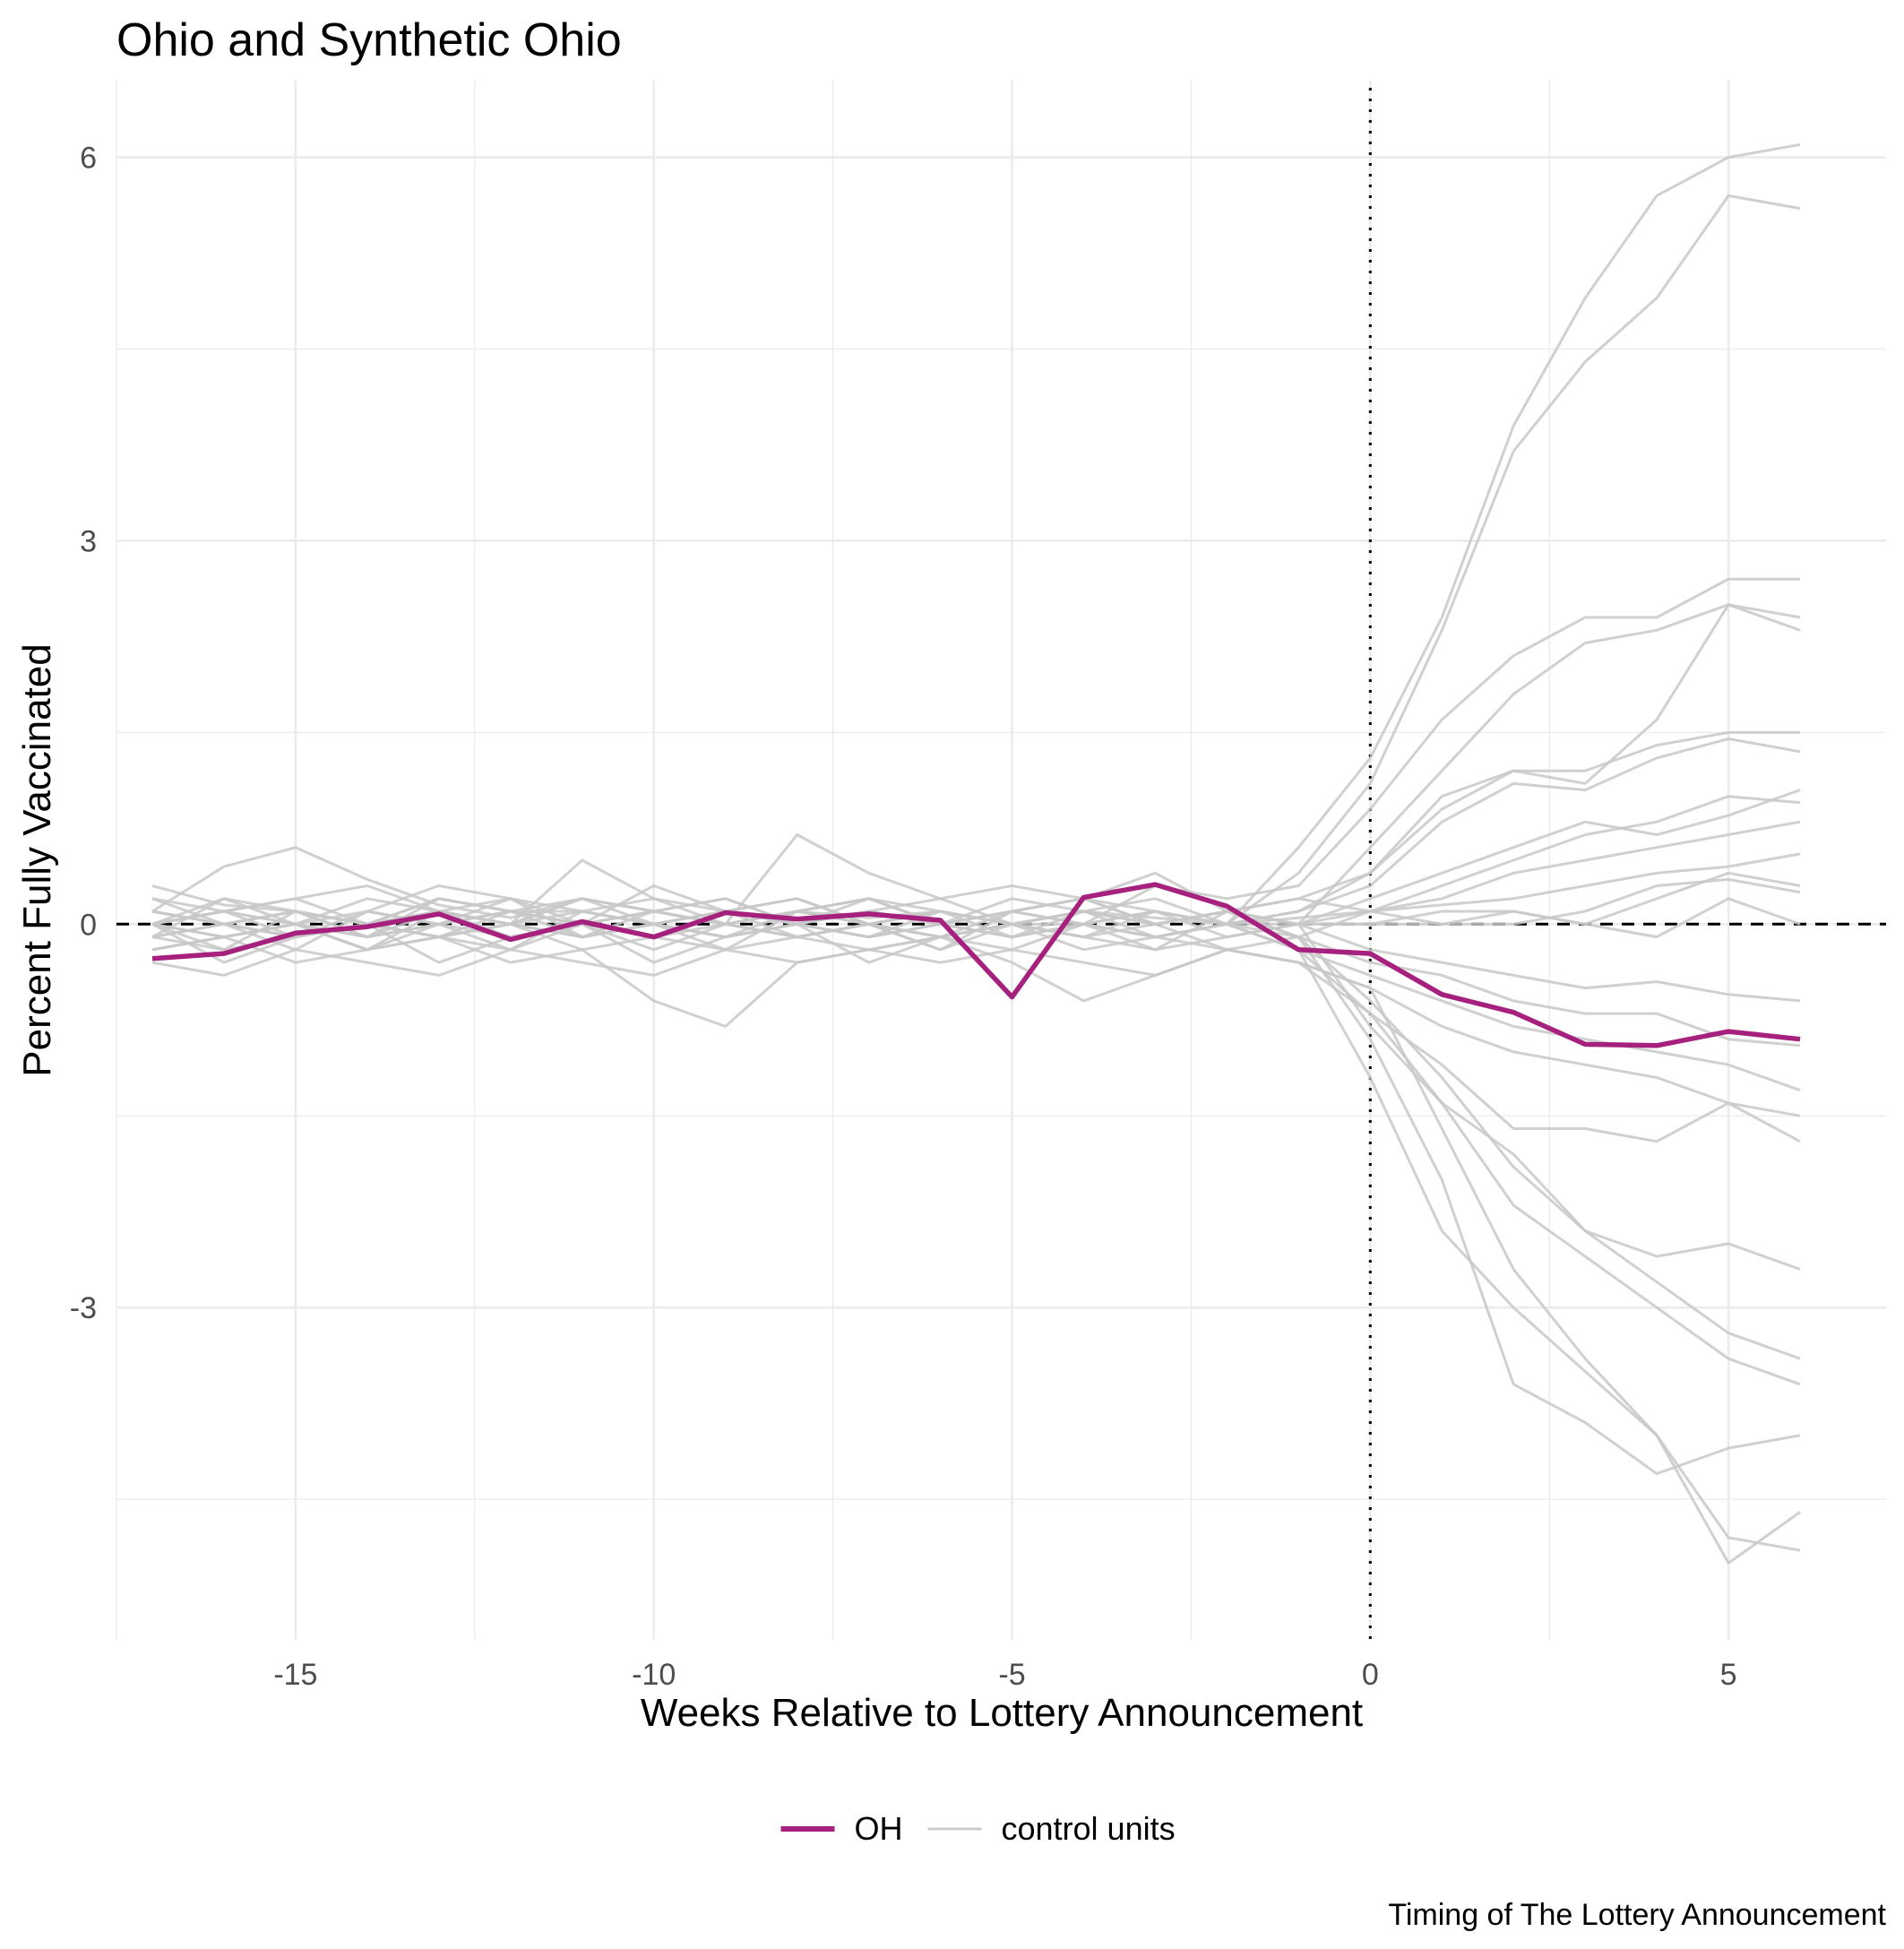 The image size is (1904, 1949). I want to click on x-tick-label: -10, so click(654, 1675).